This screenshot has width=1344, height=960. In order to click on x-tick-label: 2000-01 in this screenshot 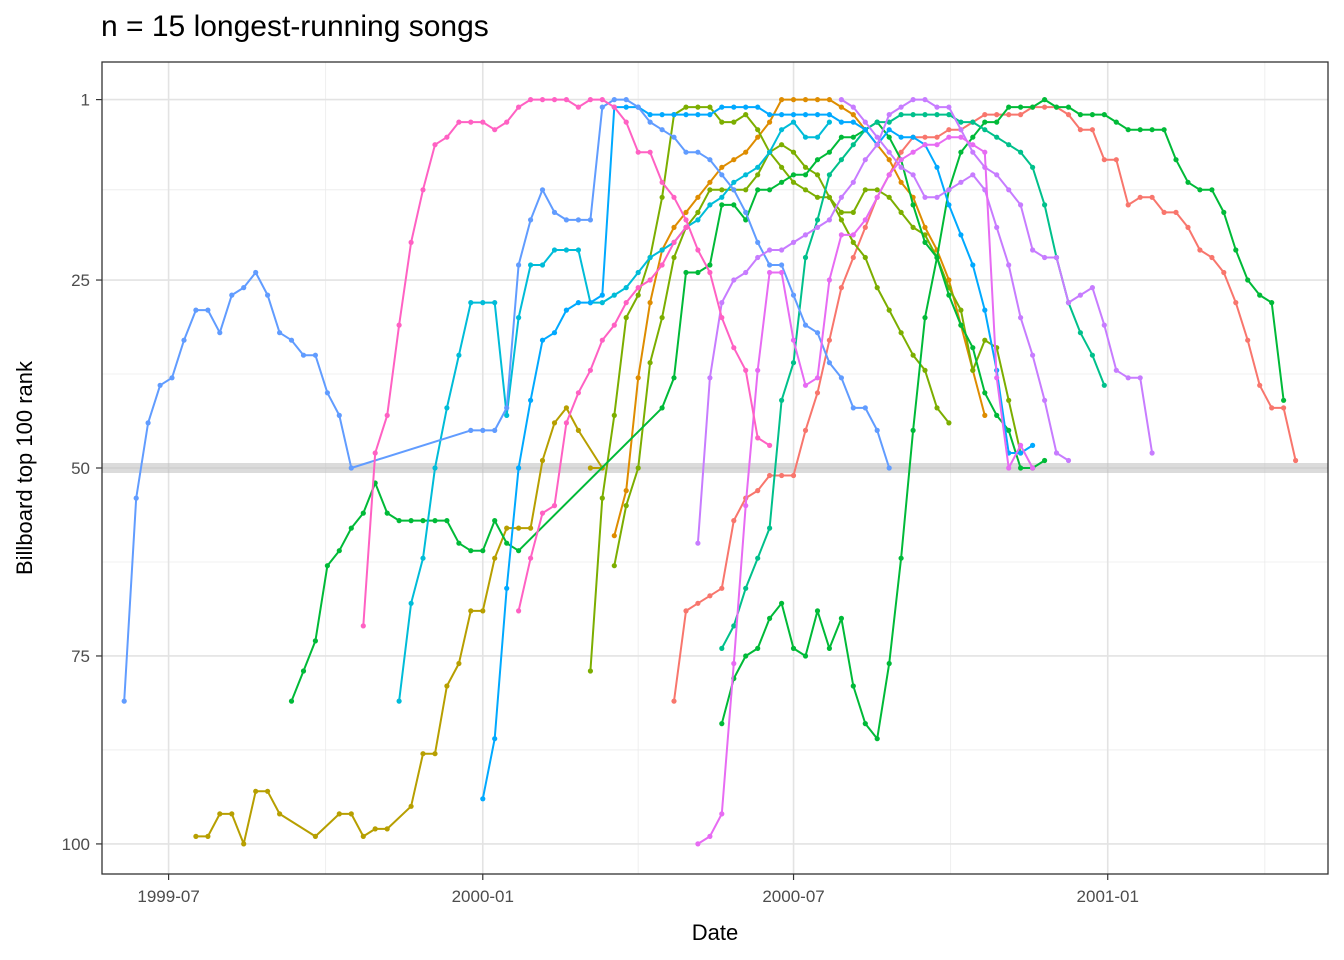, I will do `click(483, 896)`.